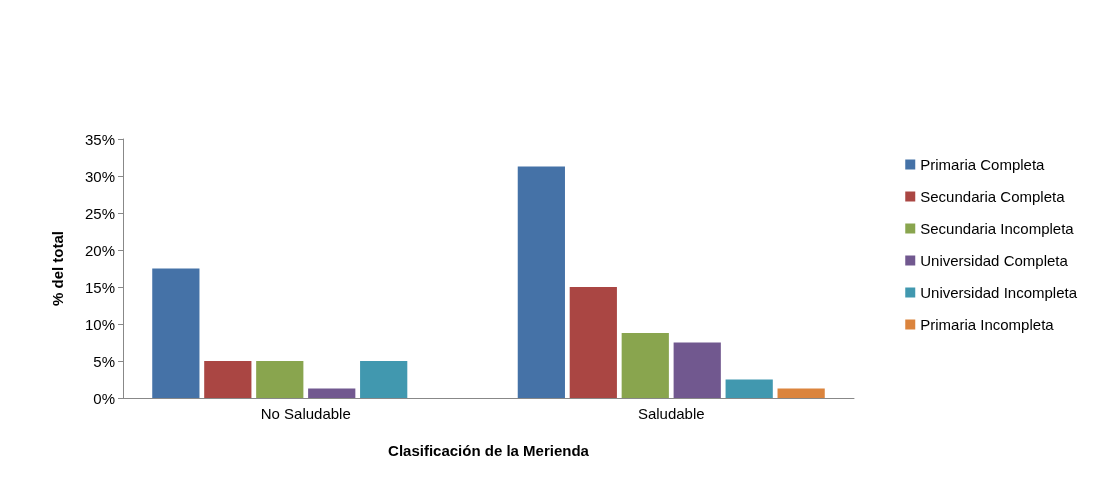  I want to click on y-axis-title: % del total, so click(57, 268).